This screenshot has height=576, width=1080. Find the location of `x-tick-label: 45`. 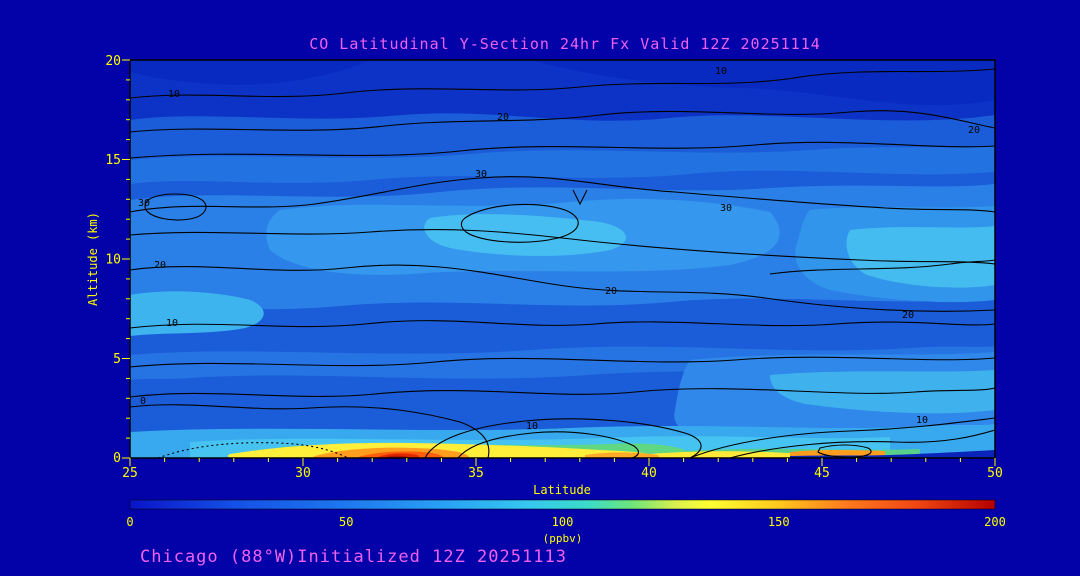

x-tick-label: 45 is located at coordinates (822, 473).